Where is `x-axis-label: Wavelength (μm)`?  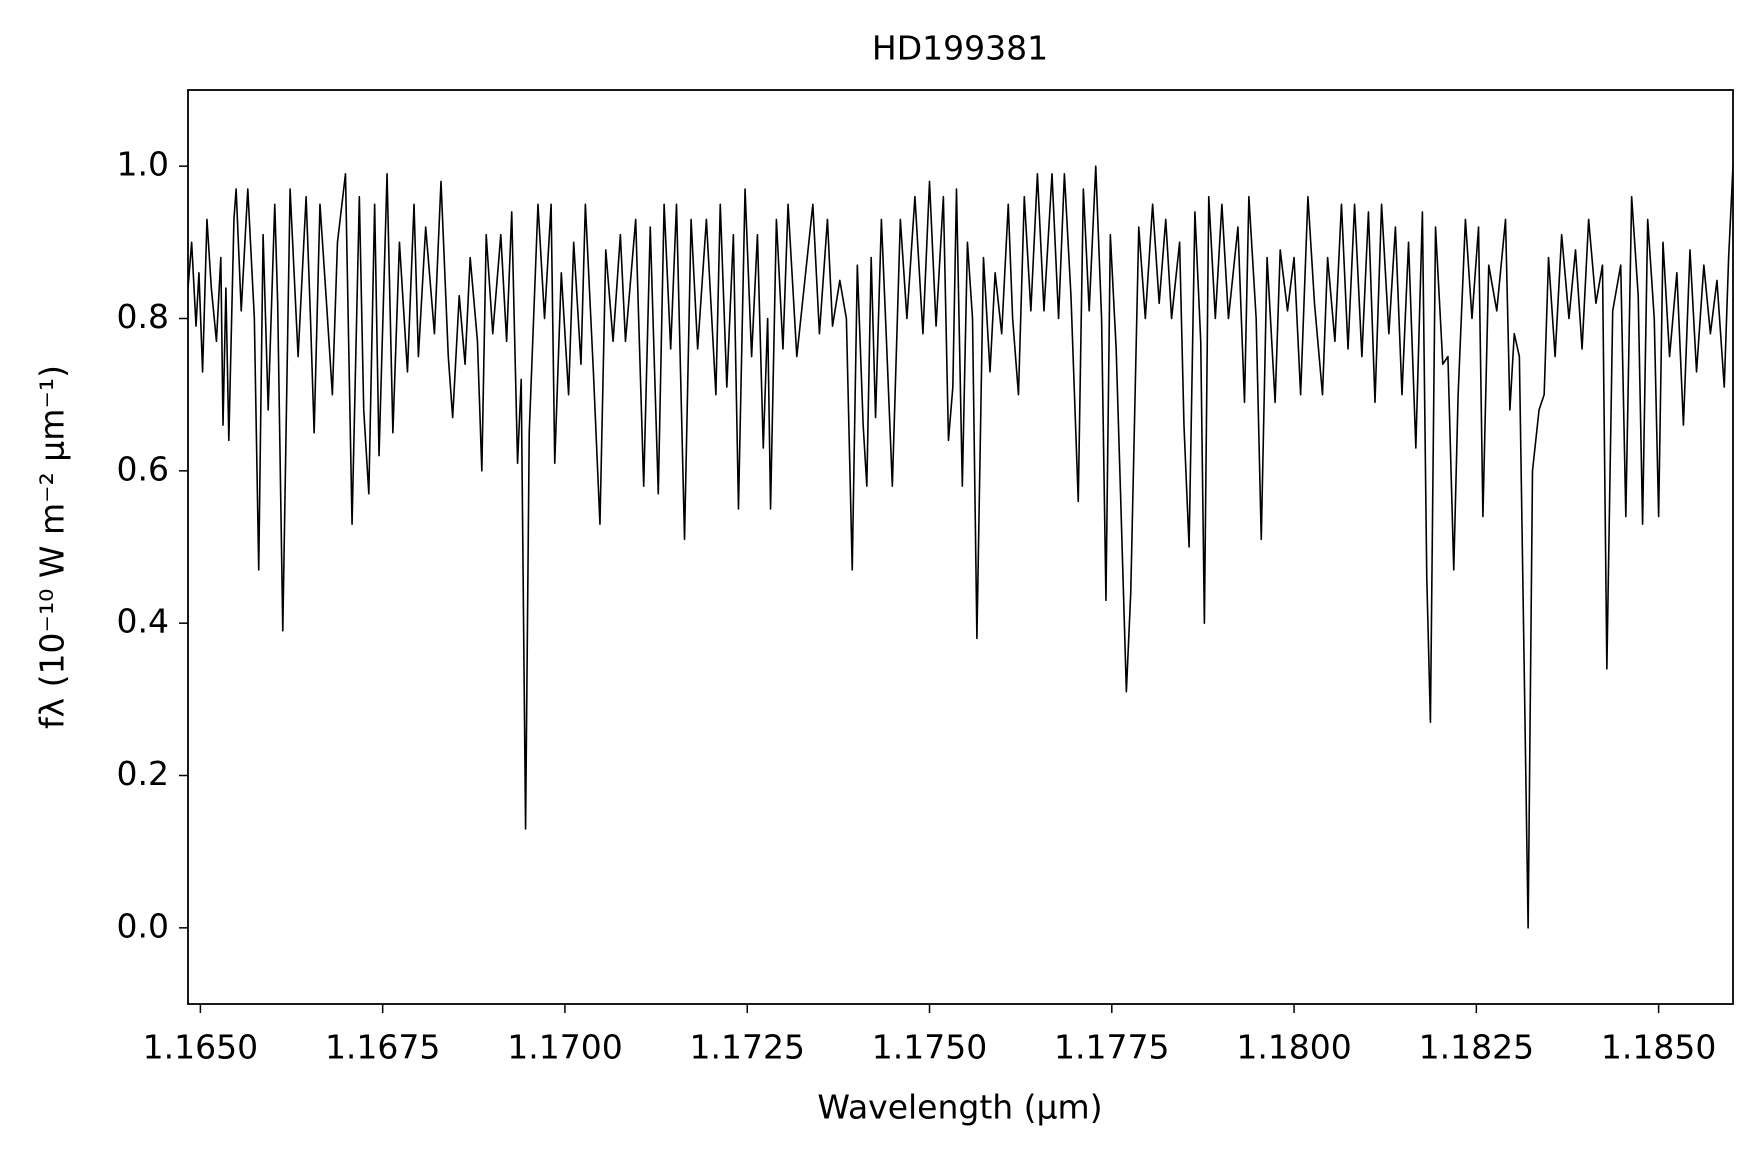 x-axis-label: Wavelength (μm) is located at coordinates (959, 1107).